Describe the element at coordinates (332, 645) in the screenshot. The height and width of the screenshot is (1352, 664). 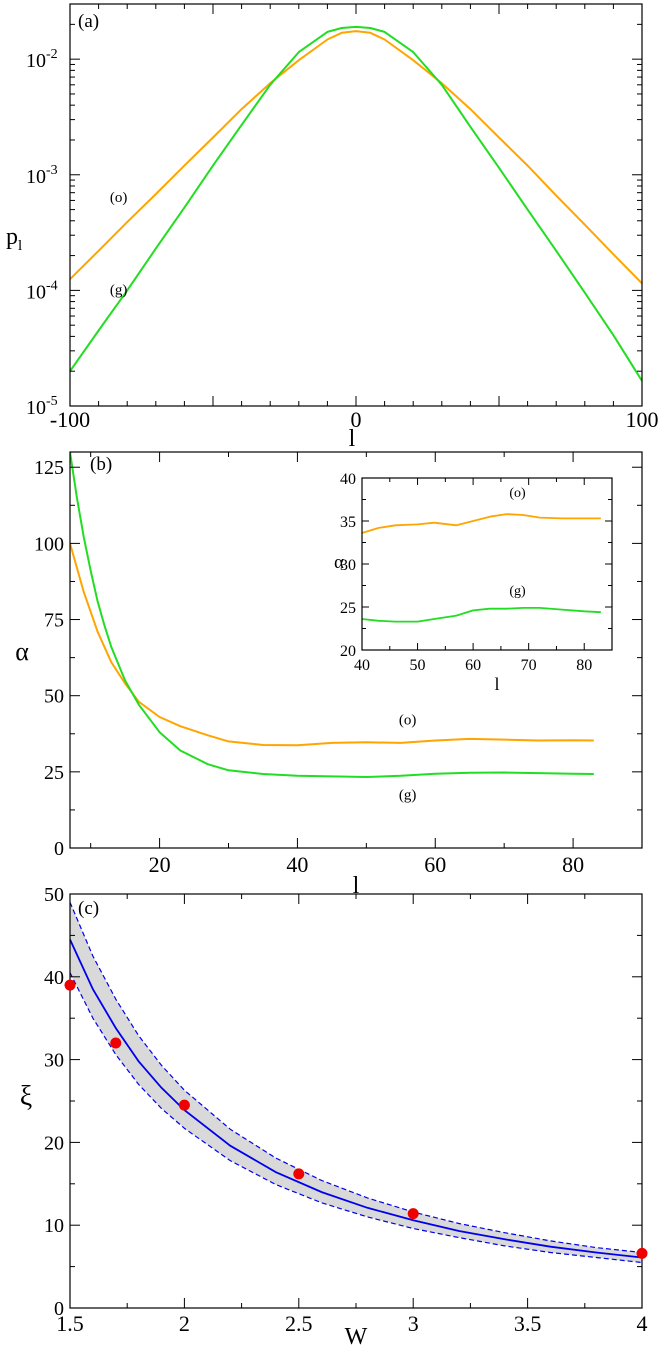
I see `panel-b-series-o-line` at that location.